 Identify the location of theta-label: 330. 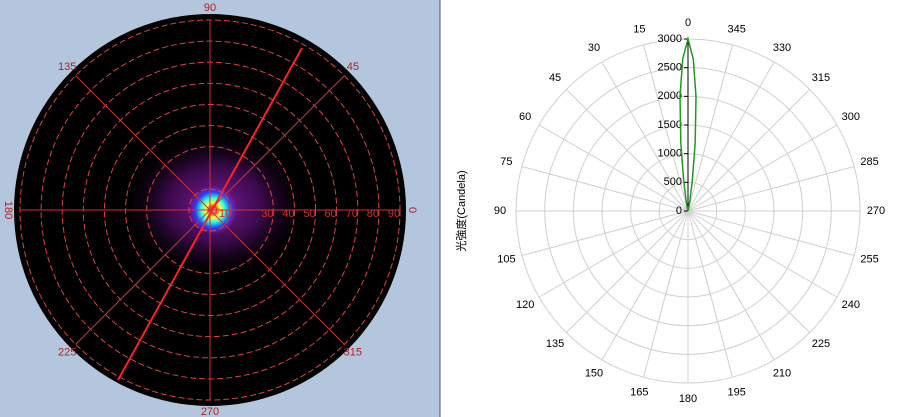
(782, 48).